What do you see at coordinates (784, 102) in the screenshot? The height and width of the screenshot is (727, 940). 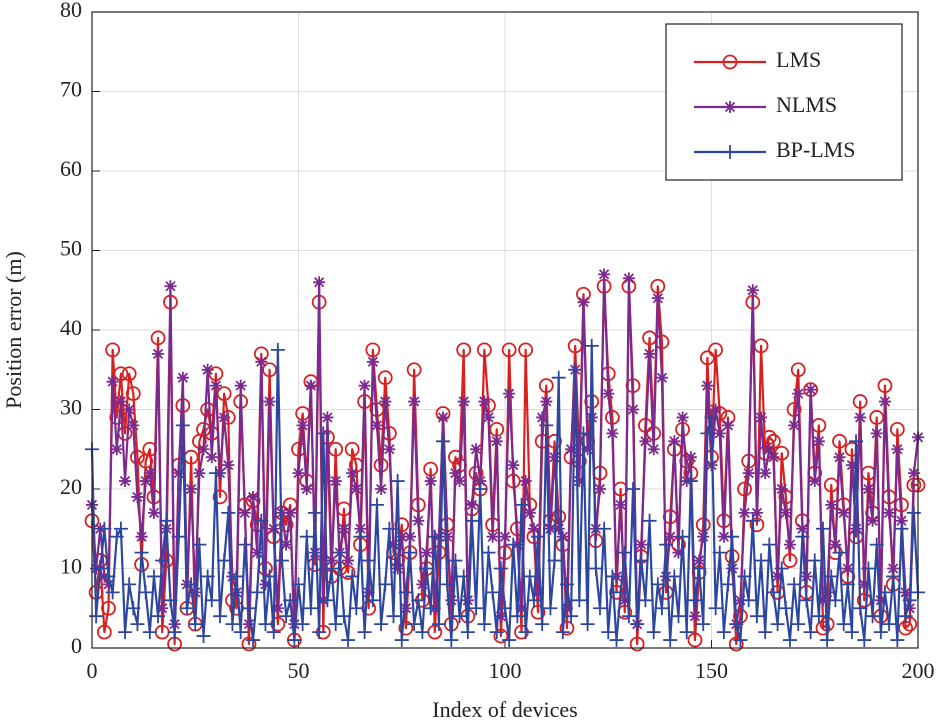 I see `legend: LMS NLMS BP-LMS` at bounding box center [784, 102].